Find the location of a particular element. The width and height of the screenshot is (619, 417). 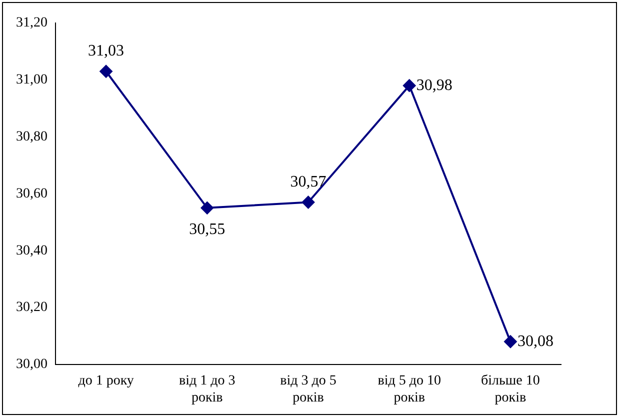

data-label: 30,98 is located at coordinates (434, 85).